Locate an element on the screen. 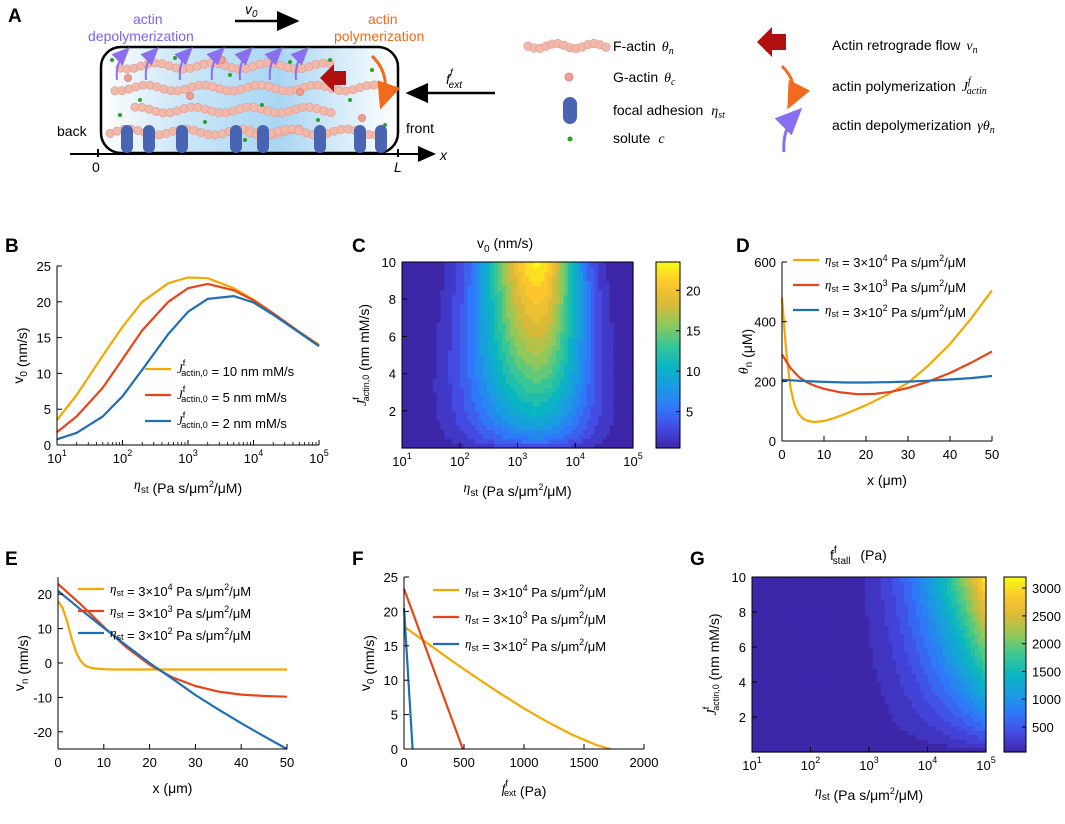 The image size is (1065, 824). chart-c-colorbar-cell is located at coordinates (668, 428).